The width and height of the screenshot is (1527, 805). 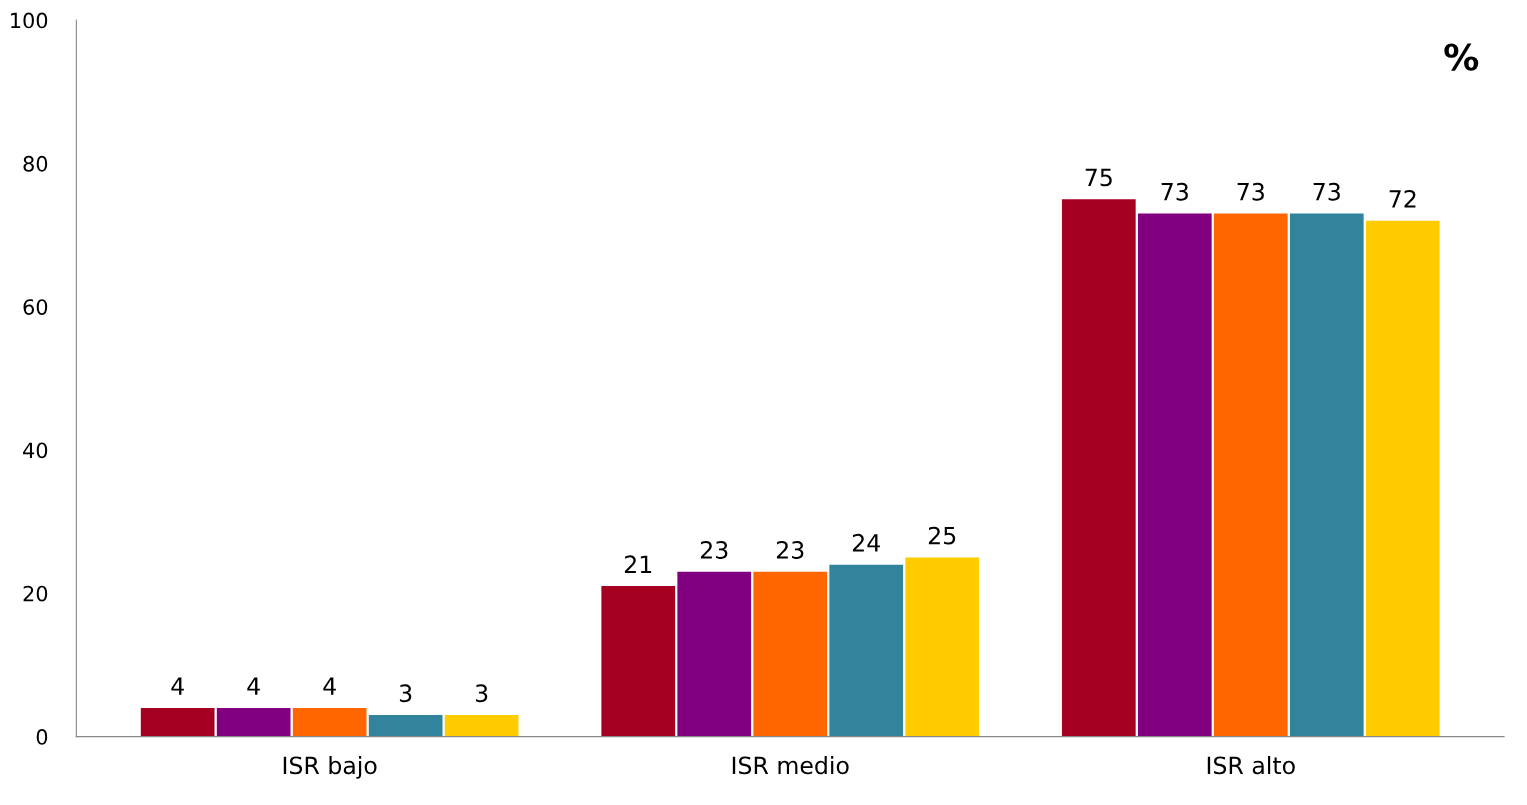 I want to click on x-tick-label: ISR bajo, so click(x=330, y=767).